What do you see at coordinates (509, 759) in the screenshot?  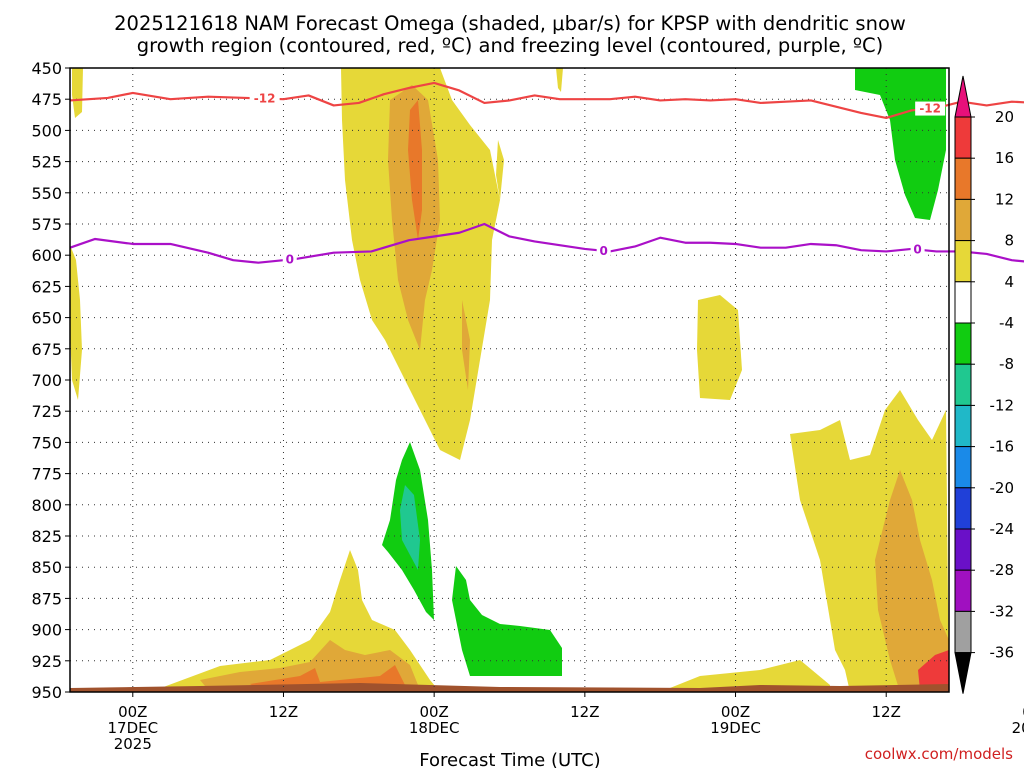 I see `x-axis-title: Forecast Time (UTC)` at bounding box center [509, 759].